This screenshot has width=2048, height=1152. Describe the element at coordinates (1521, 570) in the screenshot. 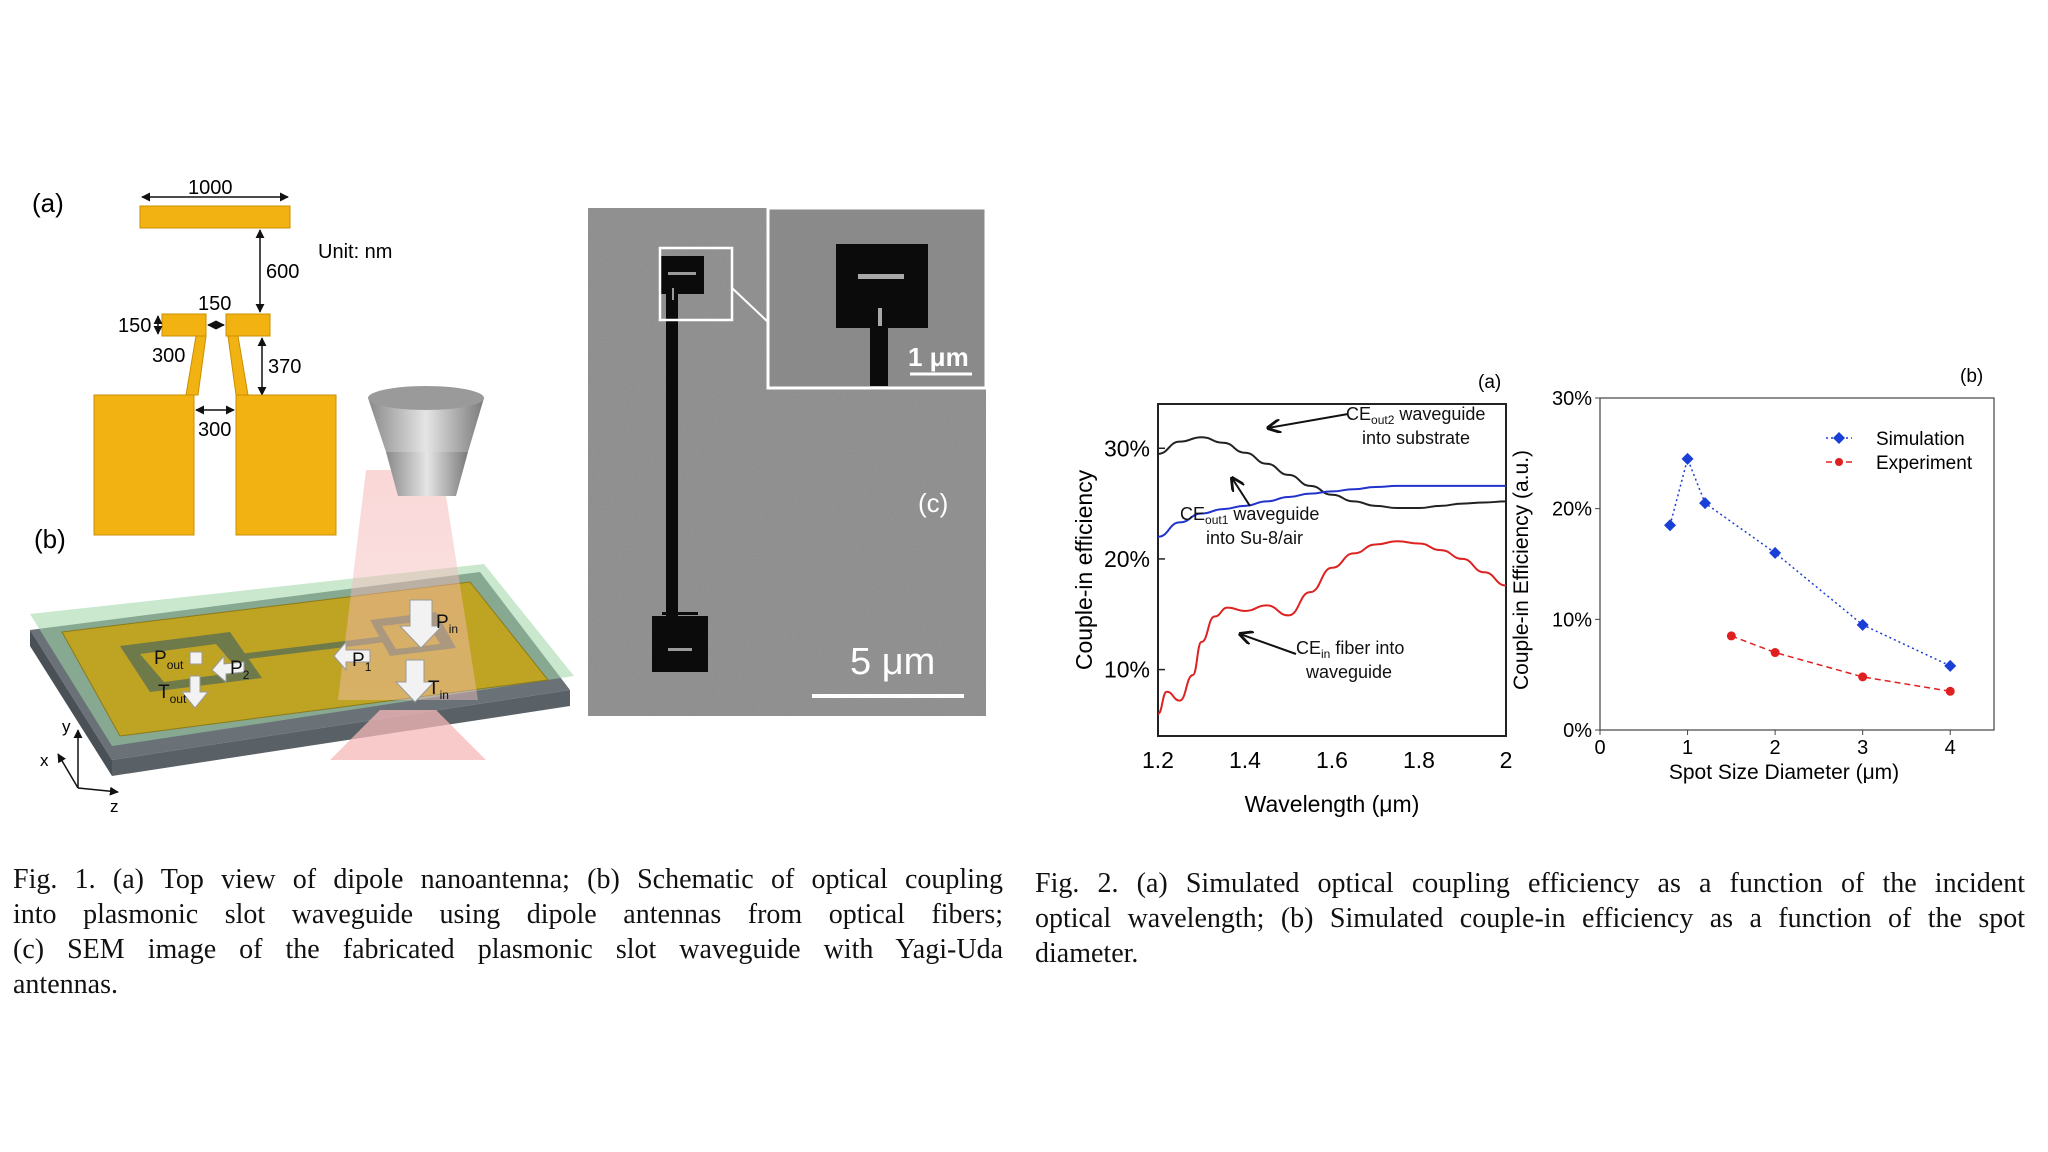

I see `chart-b-ylabel: Couple-in Efficiency (a.u.)` at that location.